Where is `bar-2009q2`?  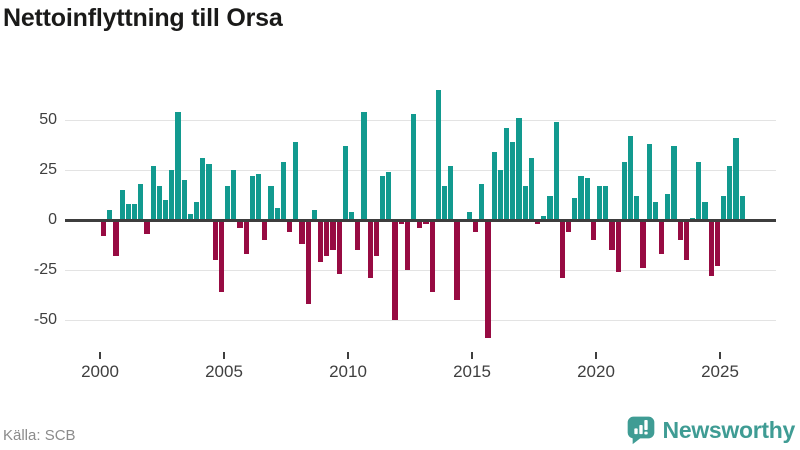
bar-2009q2 is located at coordinates (333, 235).